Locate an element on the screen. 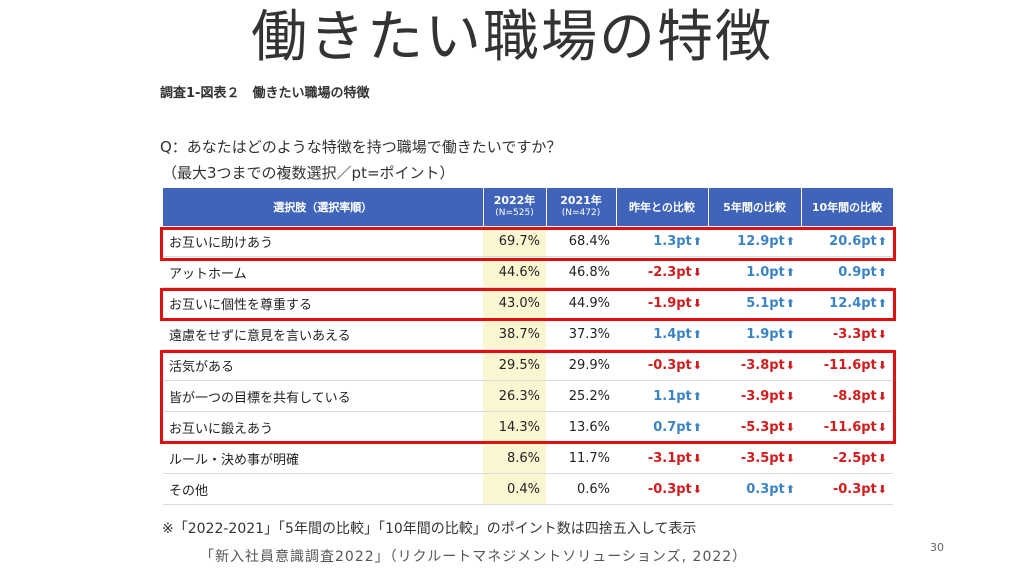 The width and height of the screenshot is (1024, 576). header-item: 選択肢（選択率順） is located at coordinates (323, 207).